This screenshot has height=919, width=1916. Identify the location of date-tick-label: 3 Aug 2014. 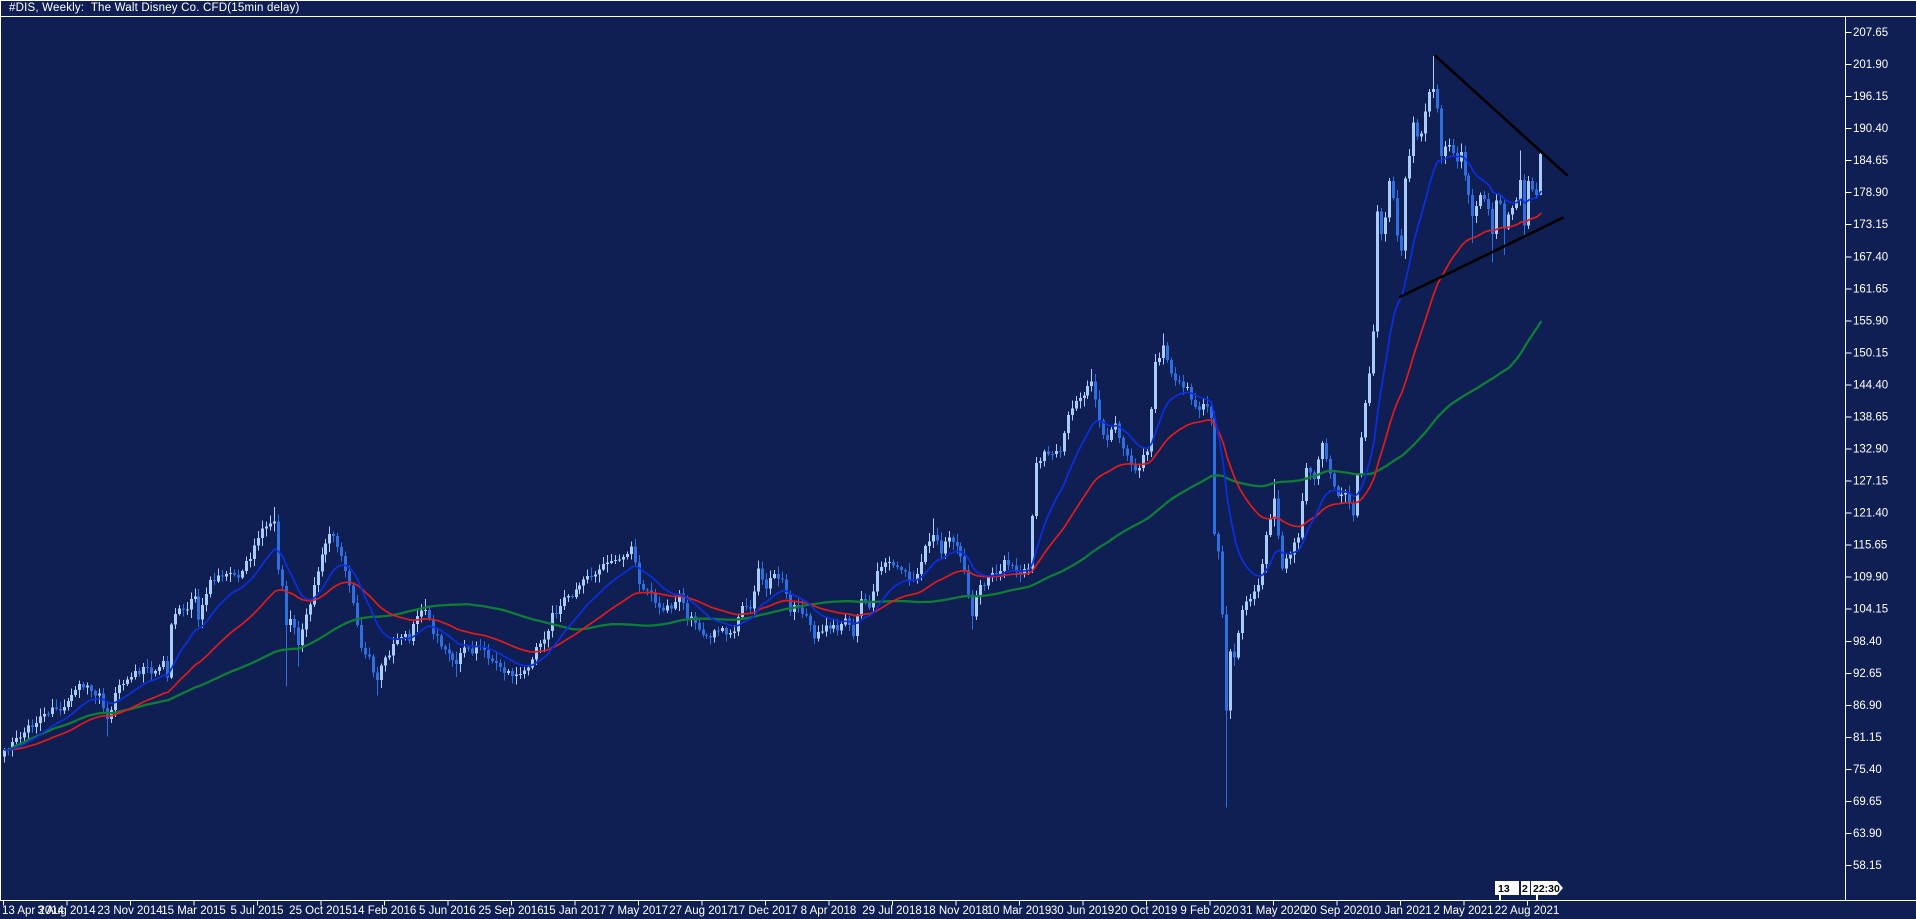
(66, 911).